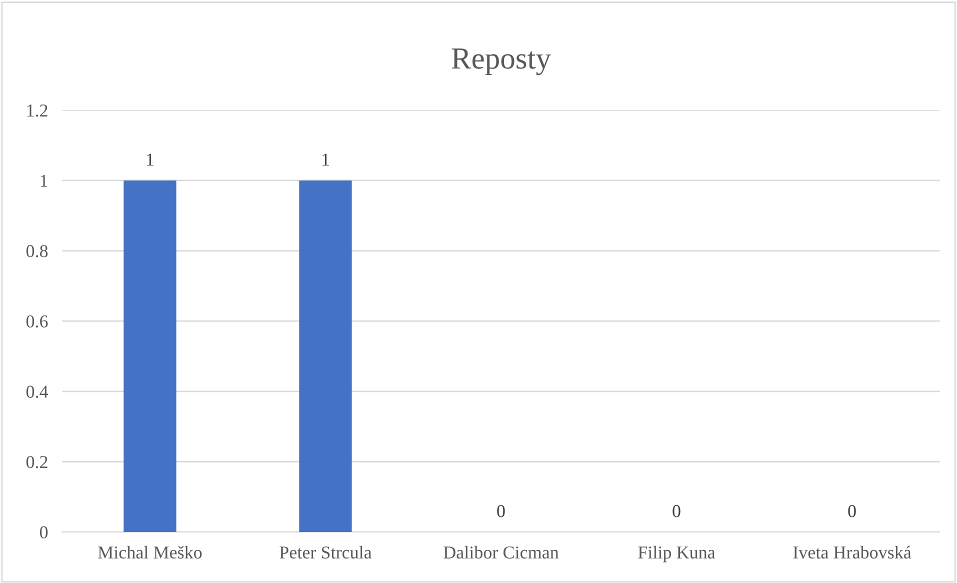  I want to click on y-tick-label: 0.6, so click(37, 321).